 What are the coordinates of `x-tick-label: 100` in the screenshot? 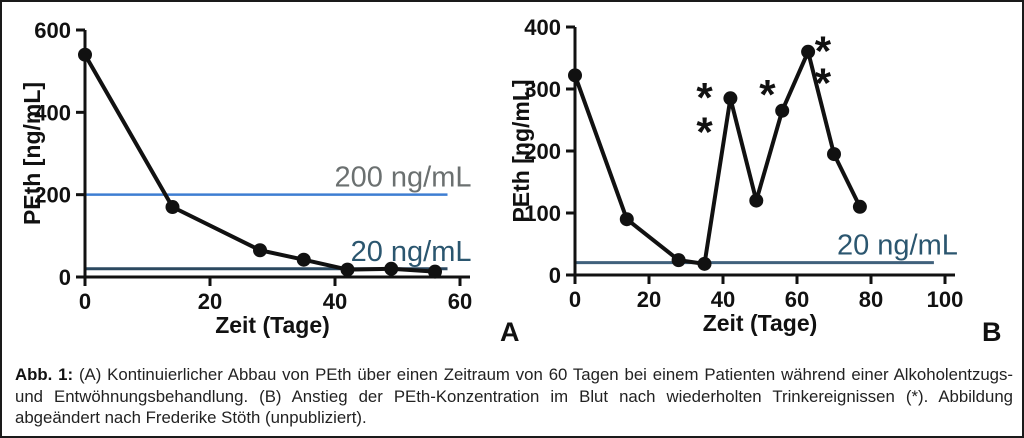 It's located at (945, 299).